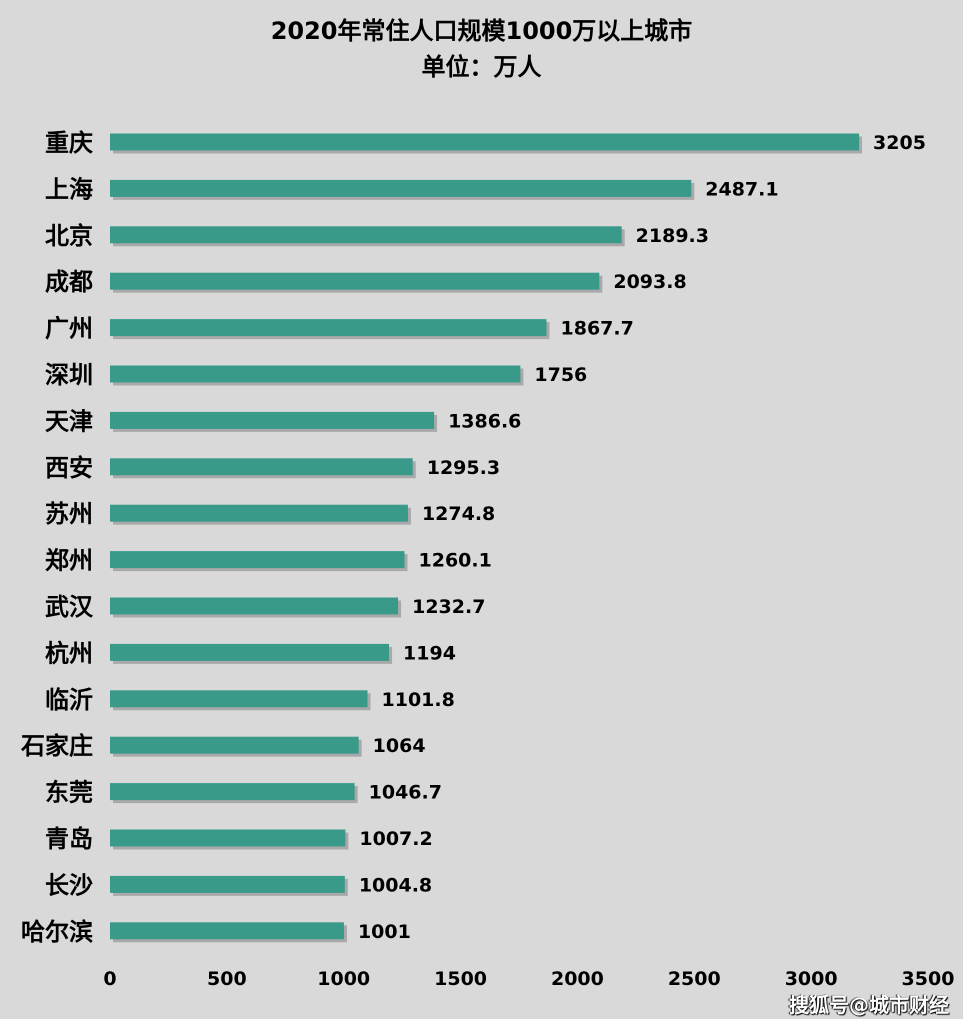 Image resolution: width=963 pixels, height=1019 pixels. Describe the element at coordinates (429, 653) in the screenshot. I see `data-label: 1194` at that location.